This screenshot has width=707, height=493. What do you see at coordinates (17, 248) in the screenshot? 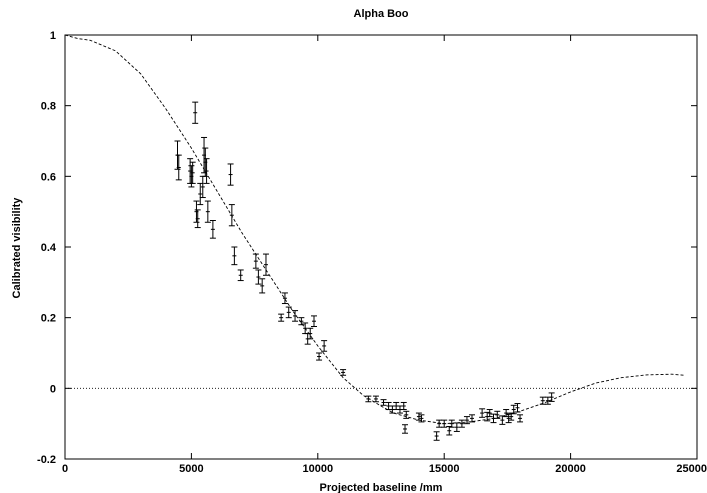
I see `y-axis-label: Calibrated visibility` at bounding box center [17, 248].